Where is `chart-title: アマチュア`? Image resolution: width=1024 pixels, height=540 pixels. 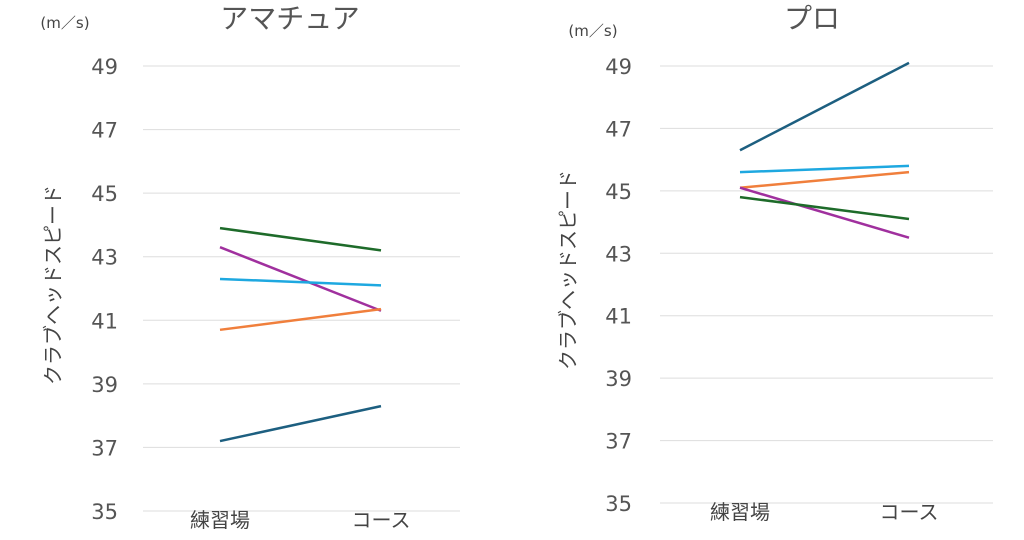
chart-title: アマチュア is located at coordinates (289, 18).